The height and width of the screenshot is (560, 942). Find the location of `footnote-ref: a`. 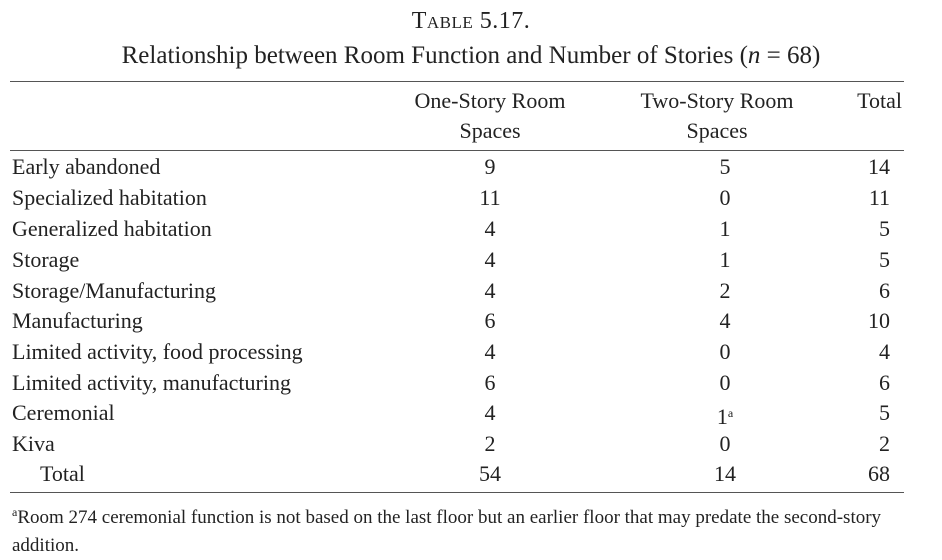

footnote-ref: a is located at coordinates (730, 413).